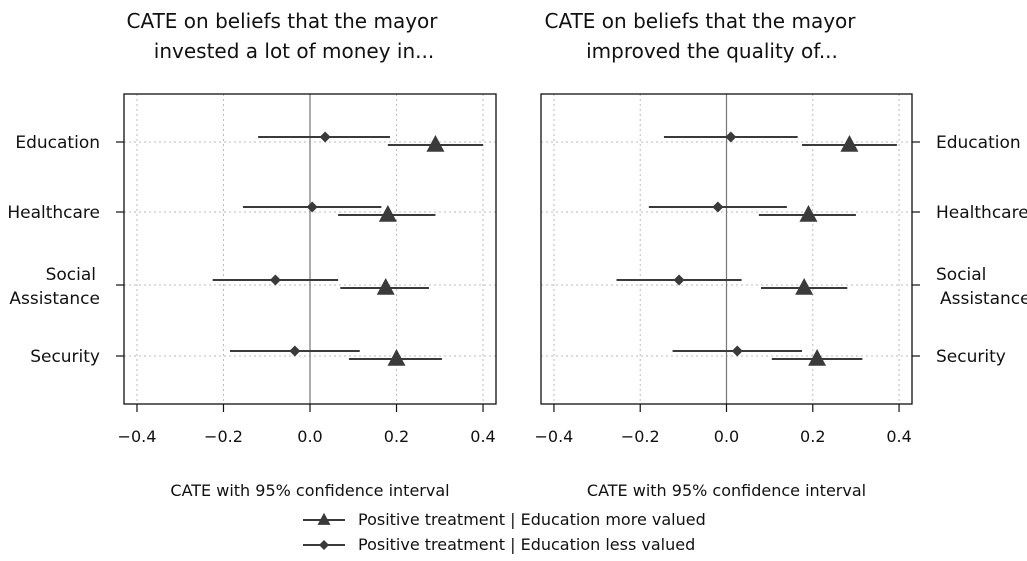  What do you see at coordinates (978, 143) in the screenshot?
I see `panel-2-category-label-0-0: Education` at bounding box center [978, 143].